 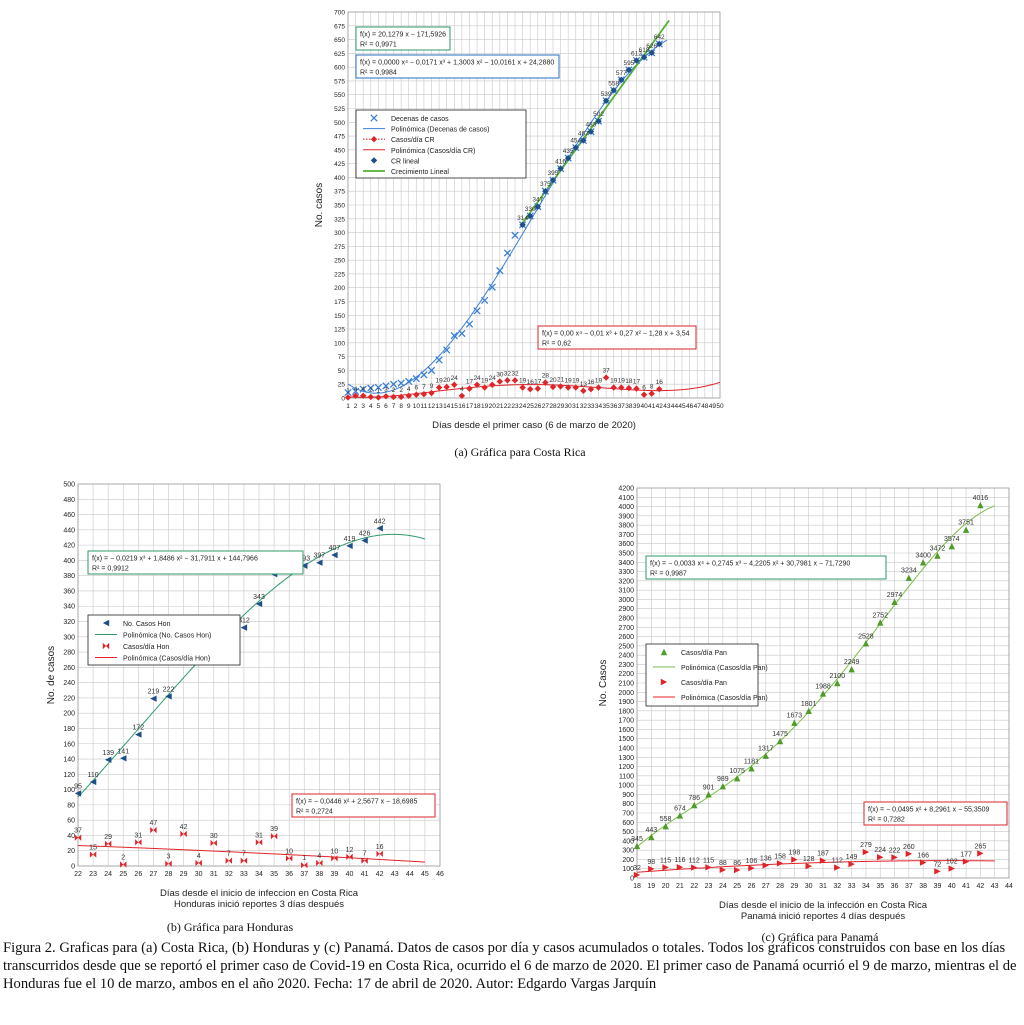 What do you see at coordinates (339, 192) in the screenshot?
I see `y-tick-label: 375` at bounding box center [339, 192].